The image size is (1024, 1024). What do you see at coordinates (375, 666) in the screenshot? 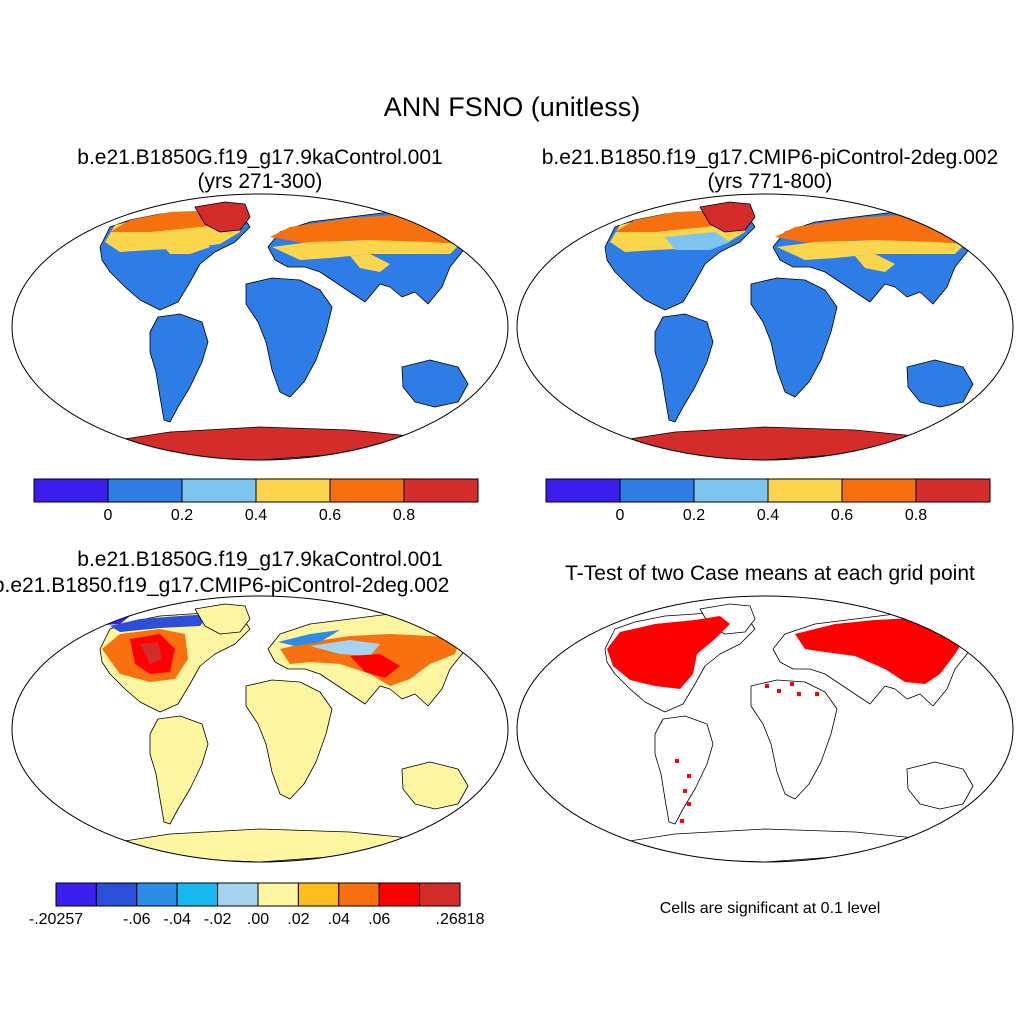
I see `diff-tibet-red` at bounding box center [375, 666].